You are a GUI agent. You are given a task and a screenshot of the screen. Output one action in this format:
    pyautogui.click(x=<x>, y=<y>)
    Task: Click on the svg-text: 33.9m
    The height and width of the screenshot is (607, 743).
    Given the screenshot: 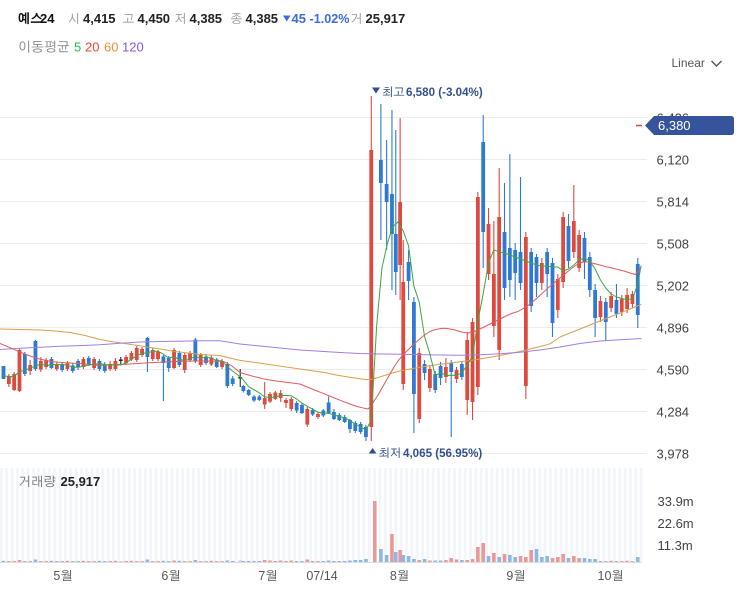 What is the action you would take?
    pyautogui.click(x=676, y=501)
    